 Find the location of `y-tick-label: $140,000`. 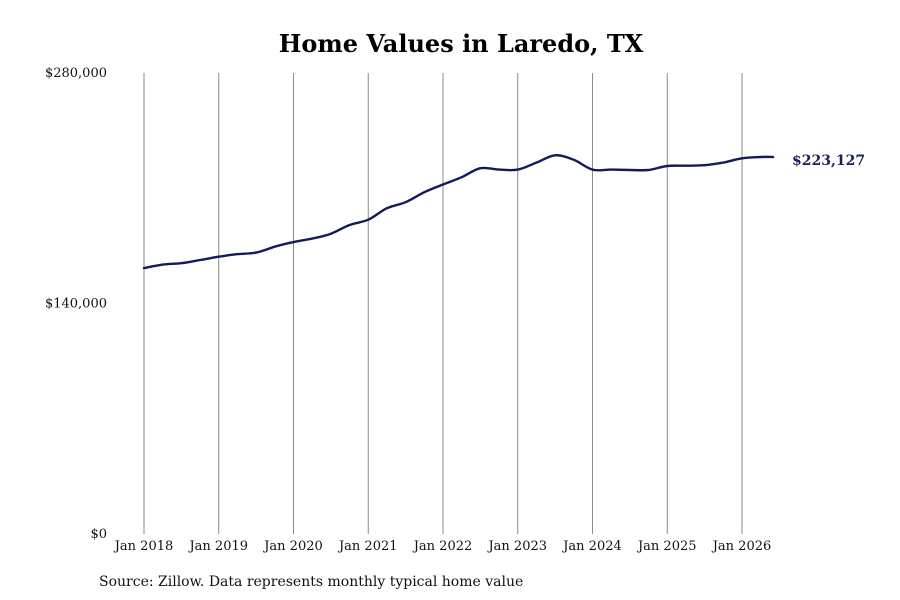

y-tick-label: $140,000 is located at coordinates (76, 304).